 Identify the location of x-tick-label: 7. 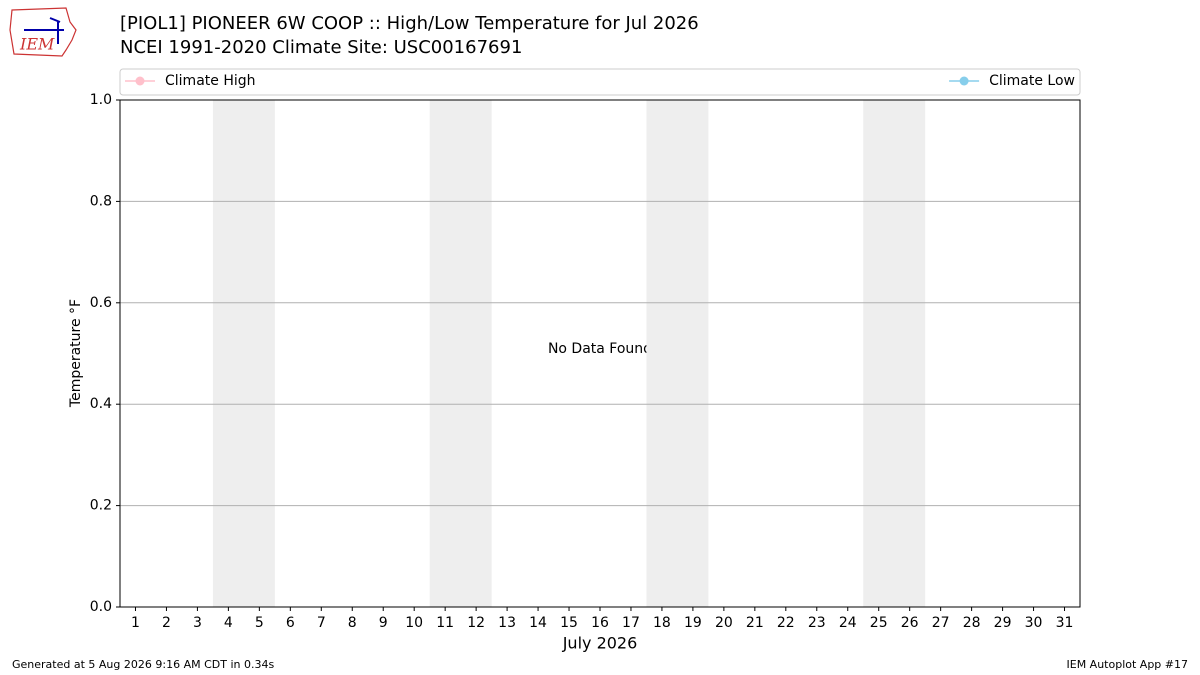
(321, 623).